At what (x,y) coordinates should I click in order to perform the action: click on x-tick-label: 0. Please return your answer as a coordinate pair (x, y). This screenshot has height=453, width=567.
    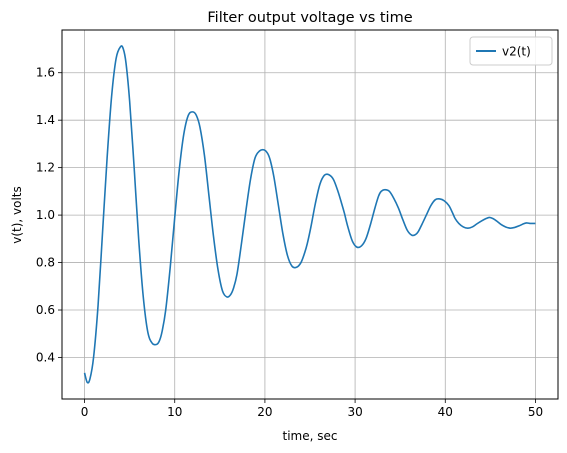
    Looking at the image, I should click on (85, 412).